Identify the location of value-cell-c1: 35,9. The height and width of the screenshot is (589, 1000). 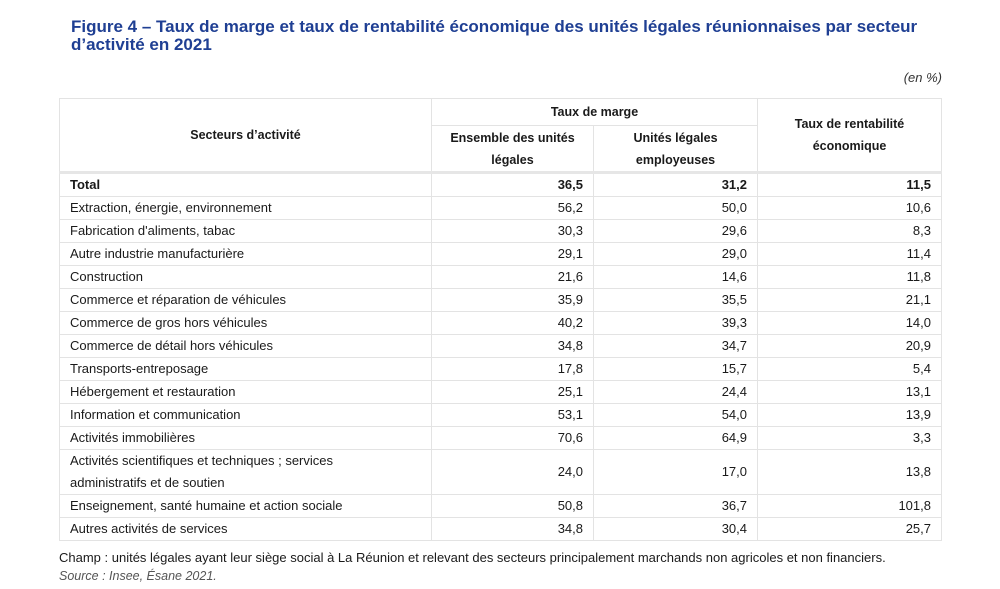
(512, 300).